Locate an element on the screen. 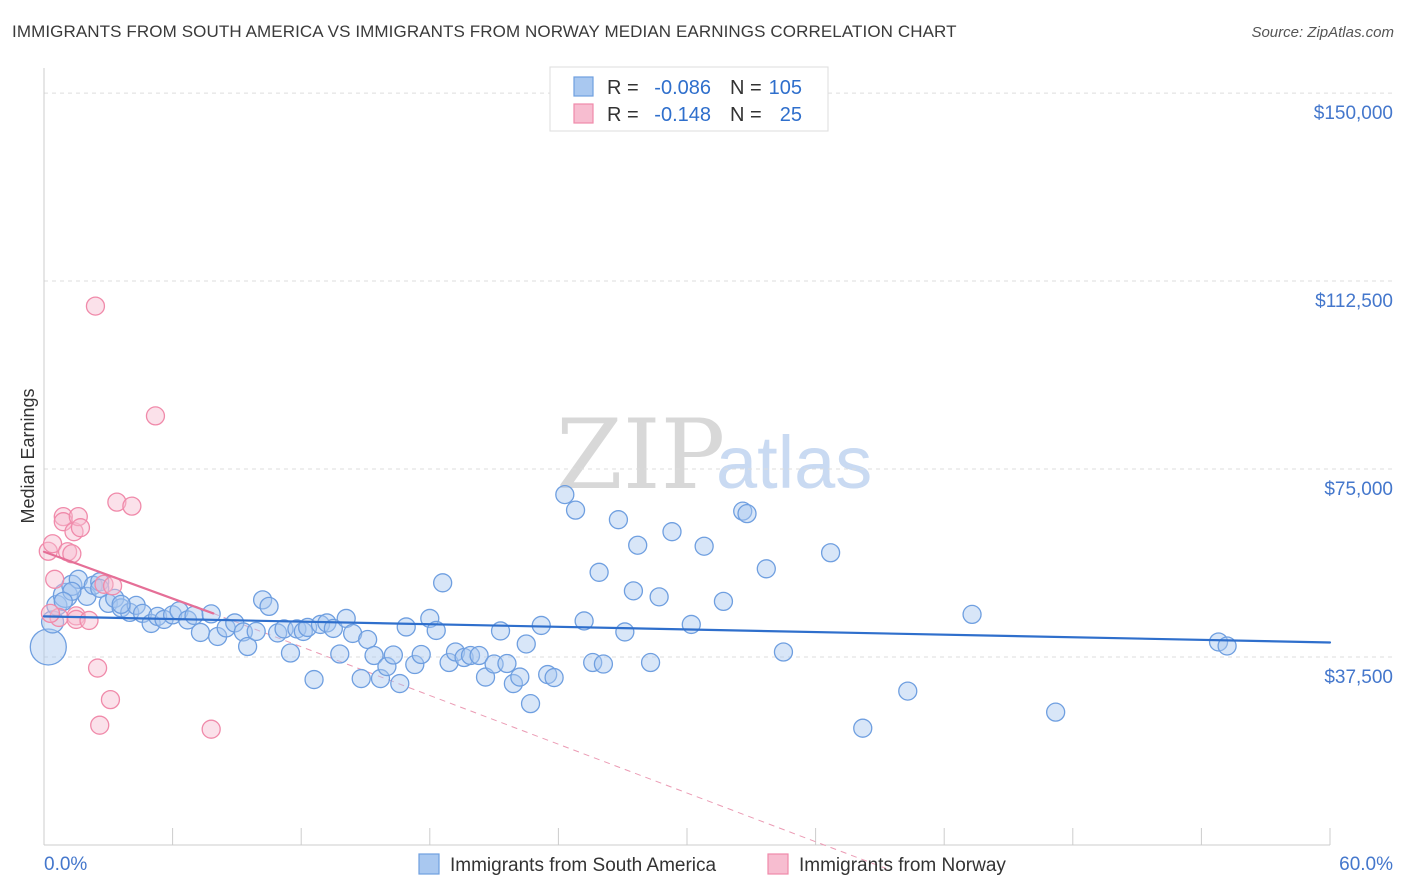 This screenshot has width=1406, height=892. bottom-legend-label-south-america: Immigrants from South America is located at coordinates (583, 865).